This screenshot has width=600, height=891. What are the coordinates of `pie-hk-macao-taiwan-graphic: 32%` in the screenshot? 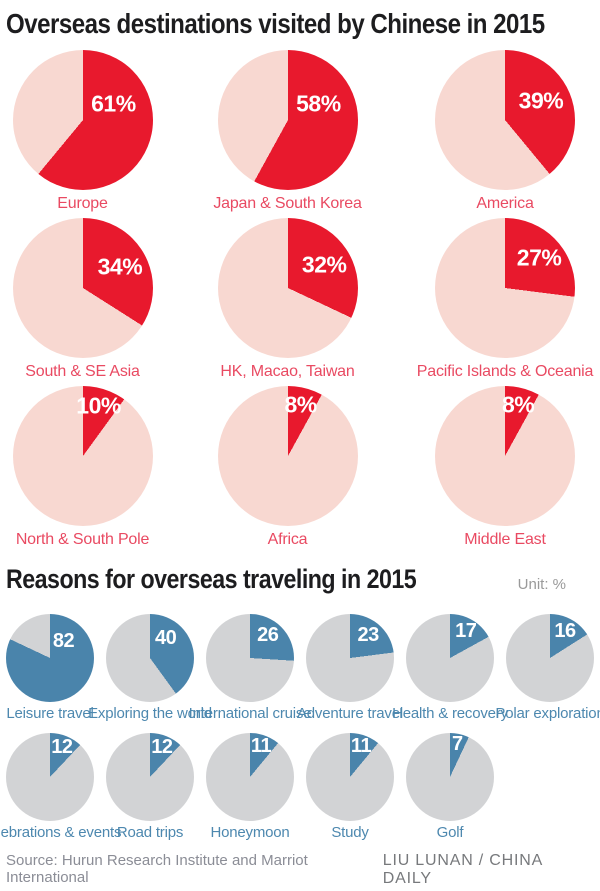 It's located at (287, 288).